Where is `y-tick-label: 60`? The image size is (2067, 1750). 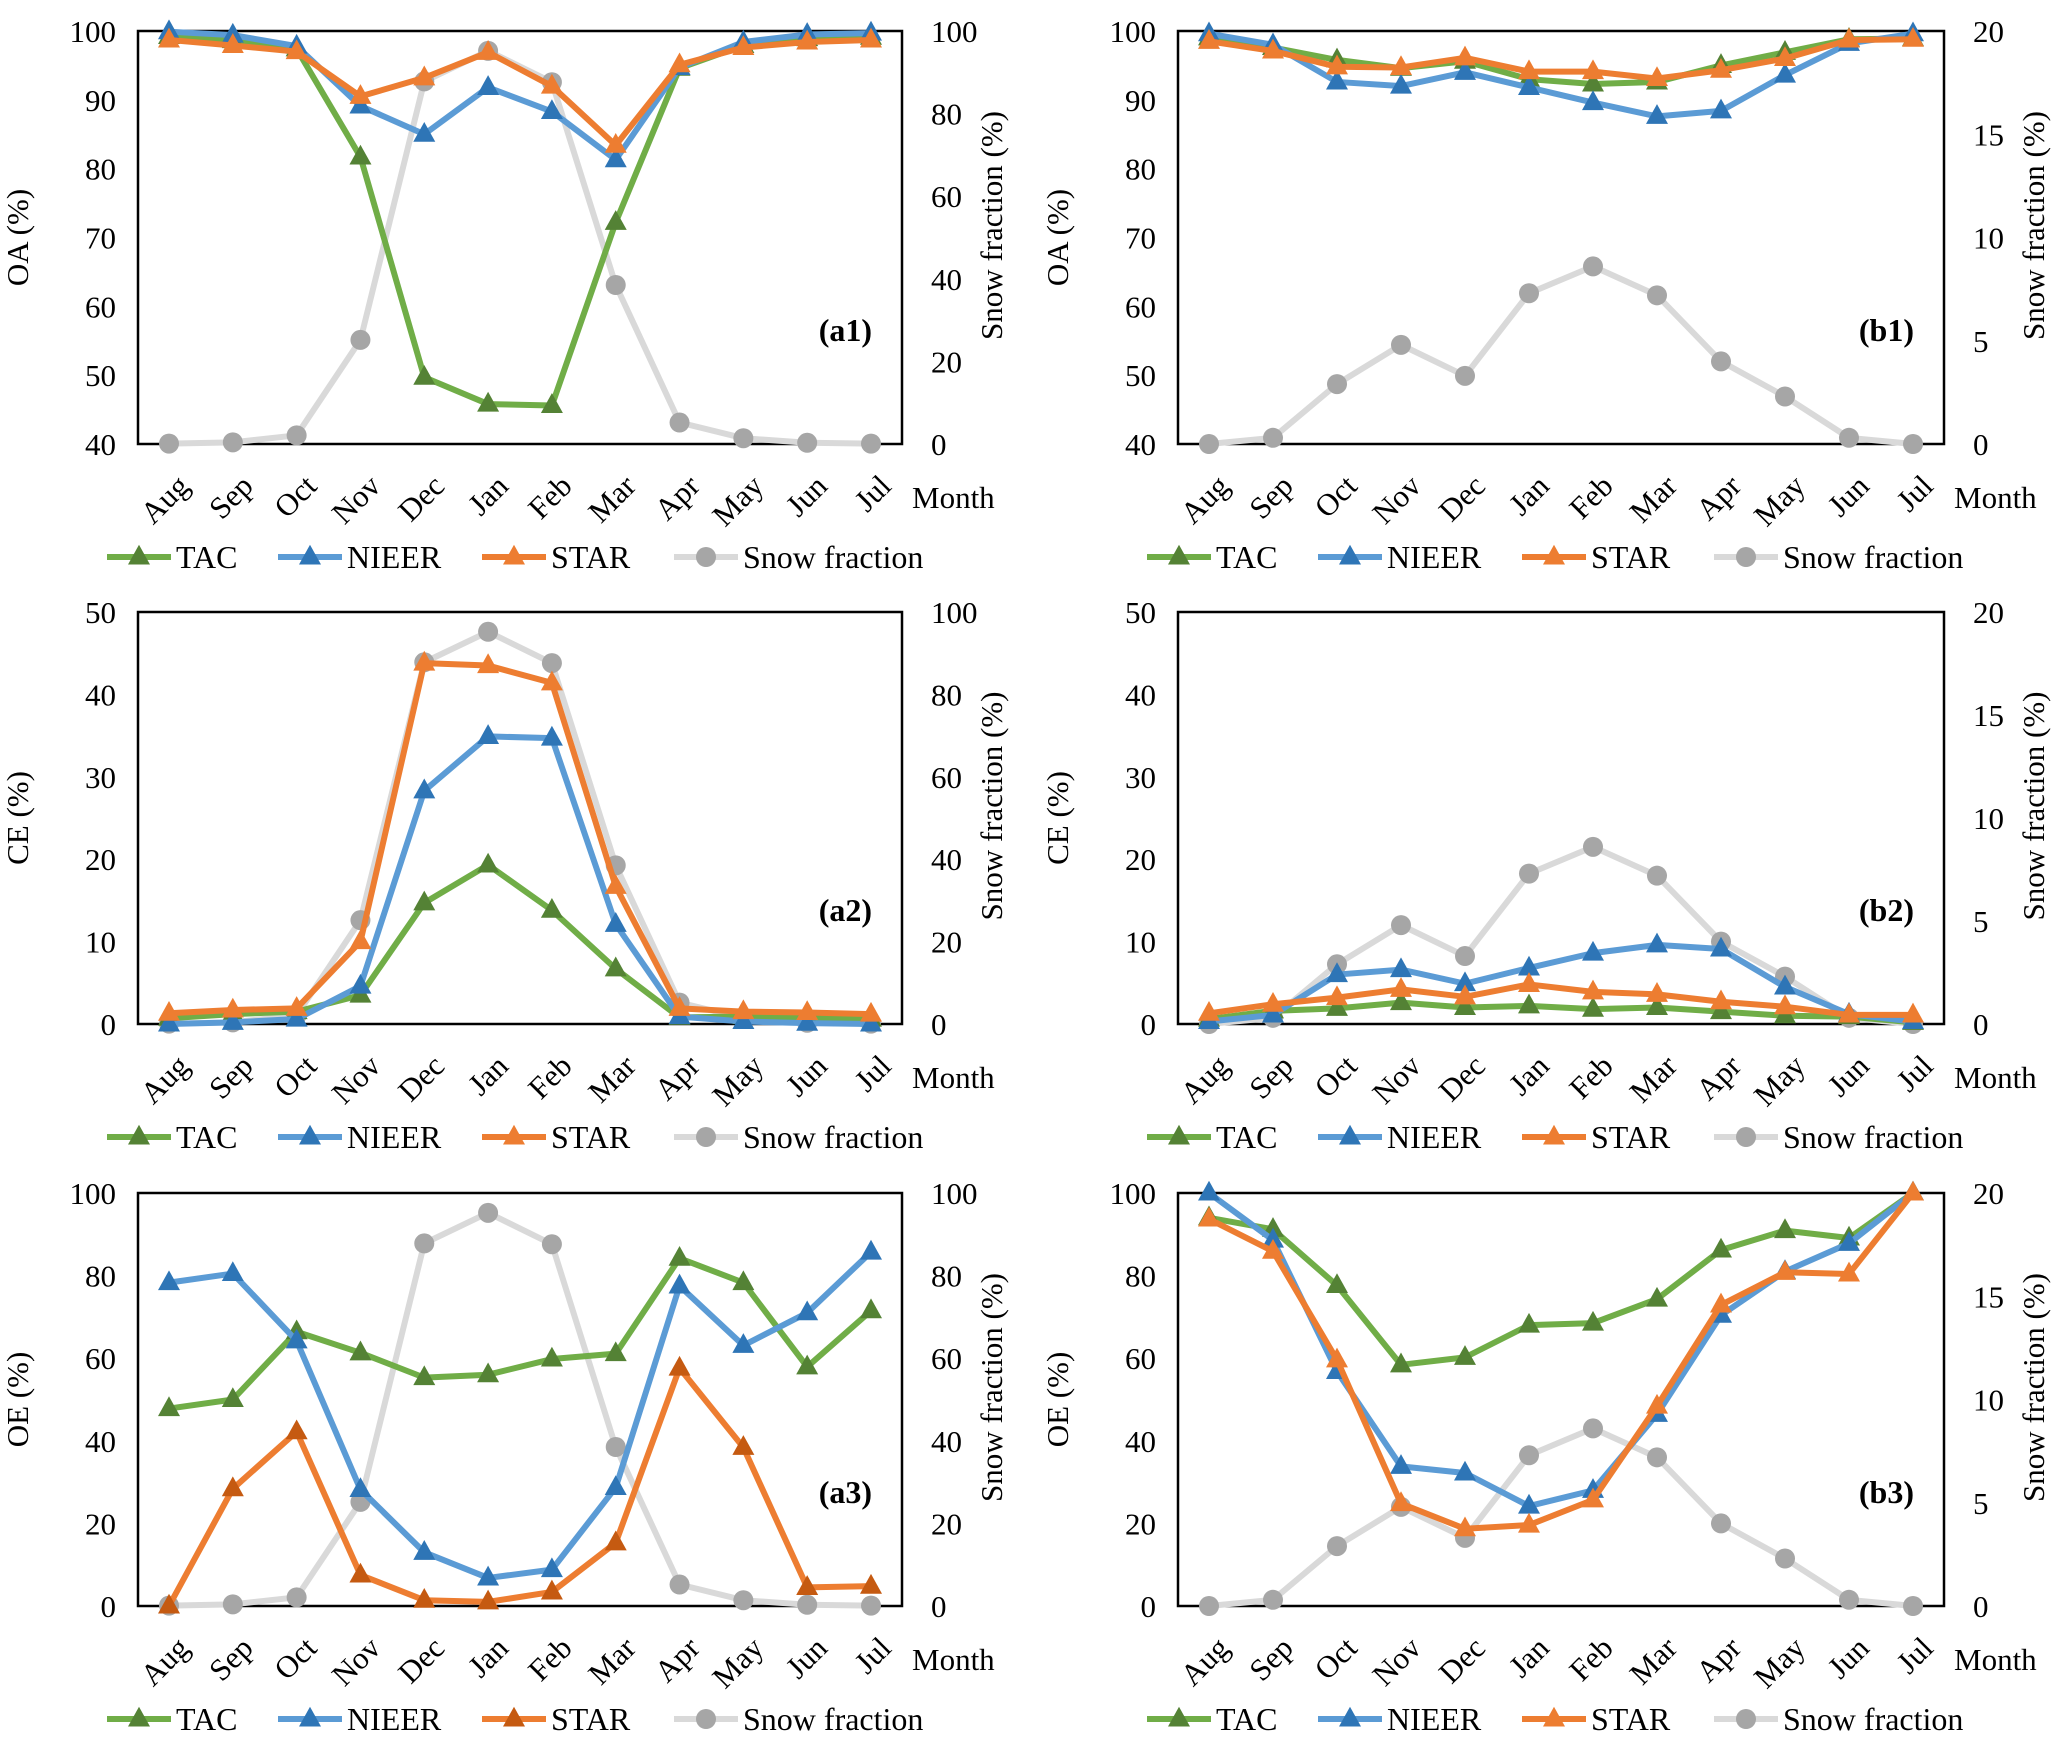
y-tick-label: 60 is located at coordinates (100, 306).